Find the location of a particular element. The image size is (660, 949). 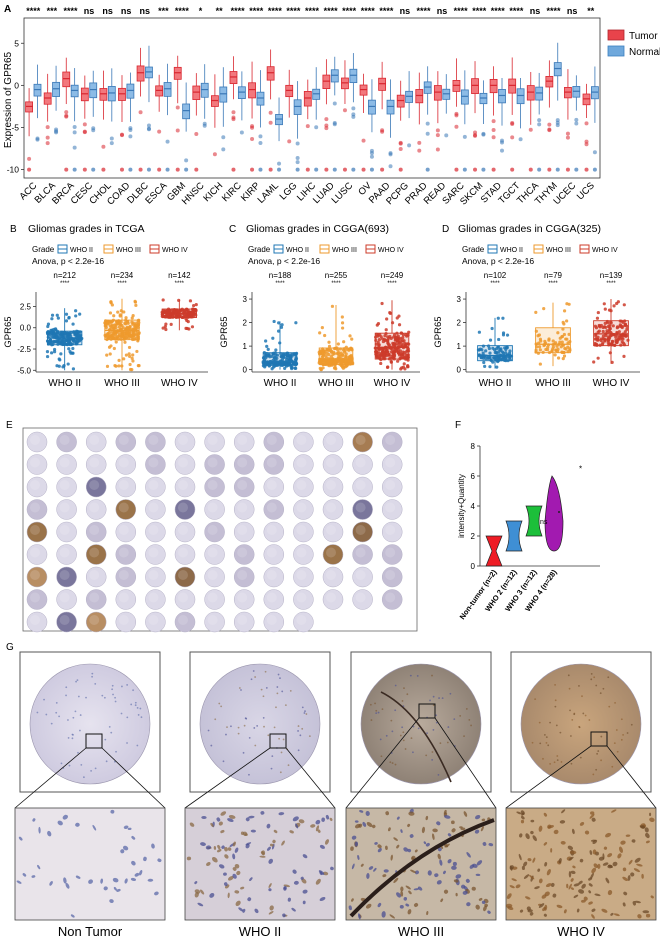

normal-box-ov-outlier is located at coordinates (371, 156).